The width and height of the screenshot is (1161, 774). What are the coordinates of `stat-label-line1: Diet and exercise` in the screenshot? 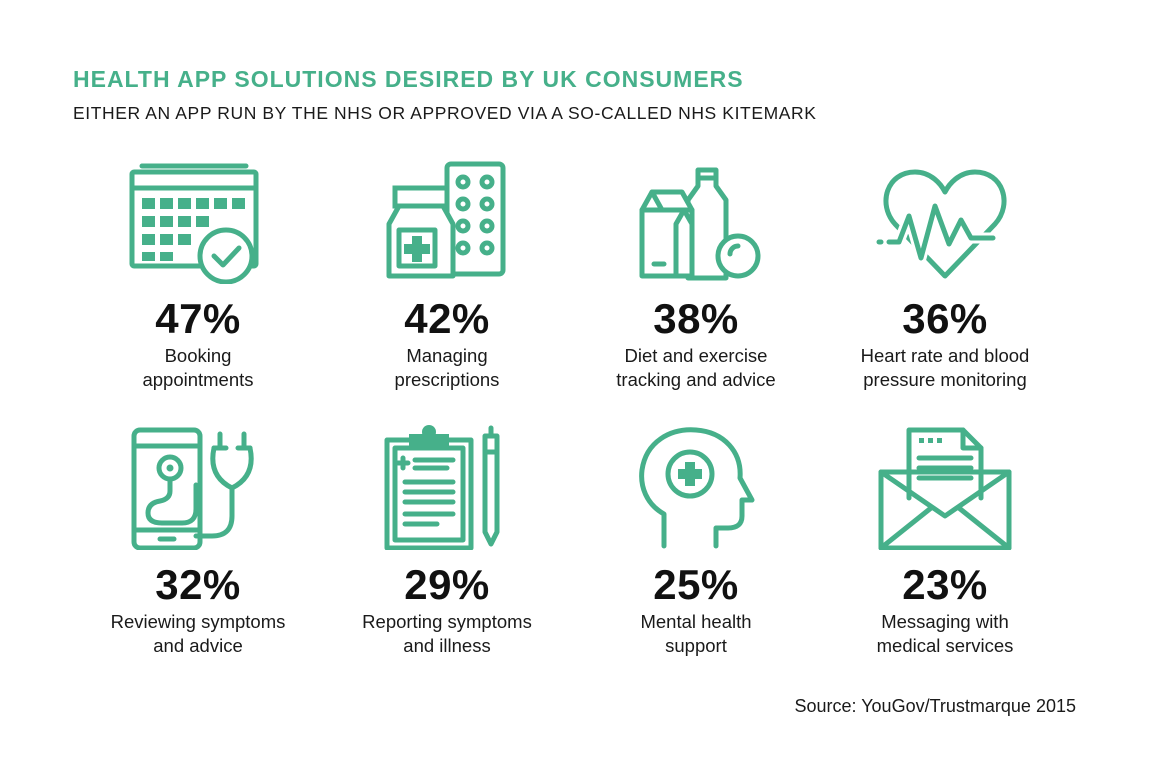 It's located at (696, 355).